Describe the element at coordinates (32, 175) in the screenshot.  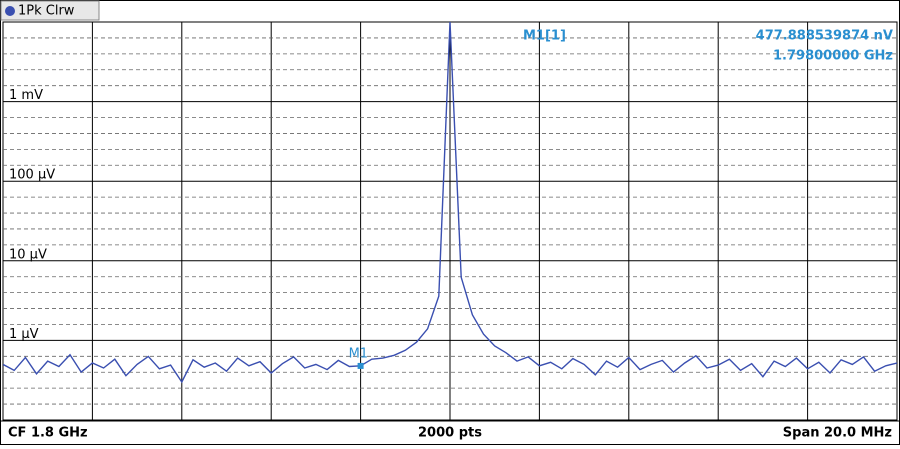
I see `y-tick-label: 100 µV` at that location.